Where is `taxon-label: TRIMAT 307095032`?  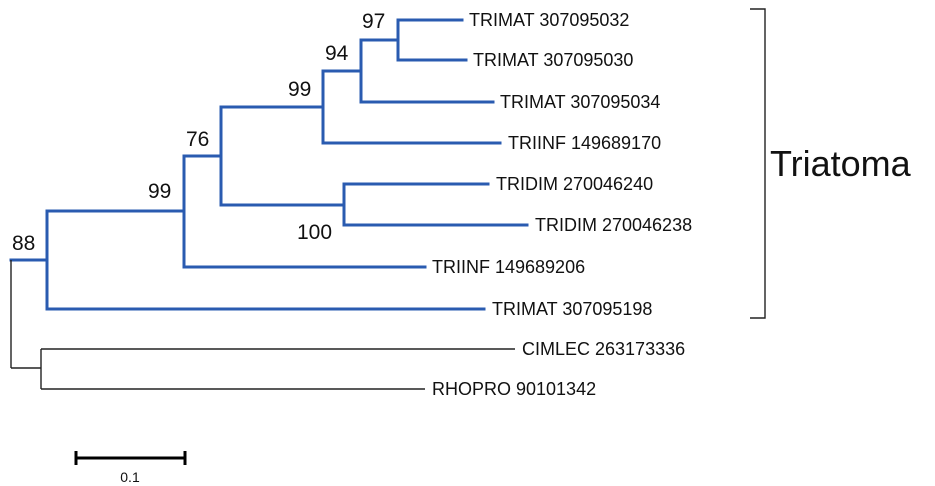 taxon-label: TRIMAT 307095032 is located at coordinates (549, 20).